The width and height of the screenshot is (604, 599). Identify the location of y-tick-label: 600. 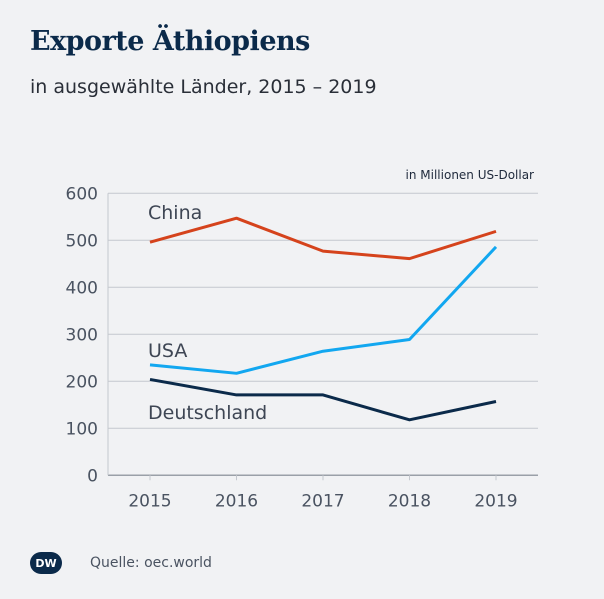
(82, 194).